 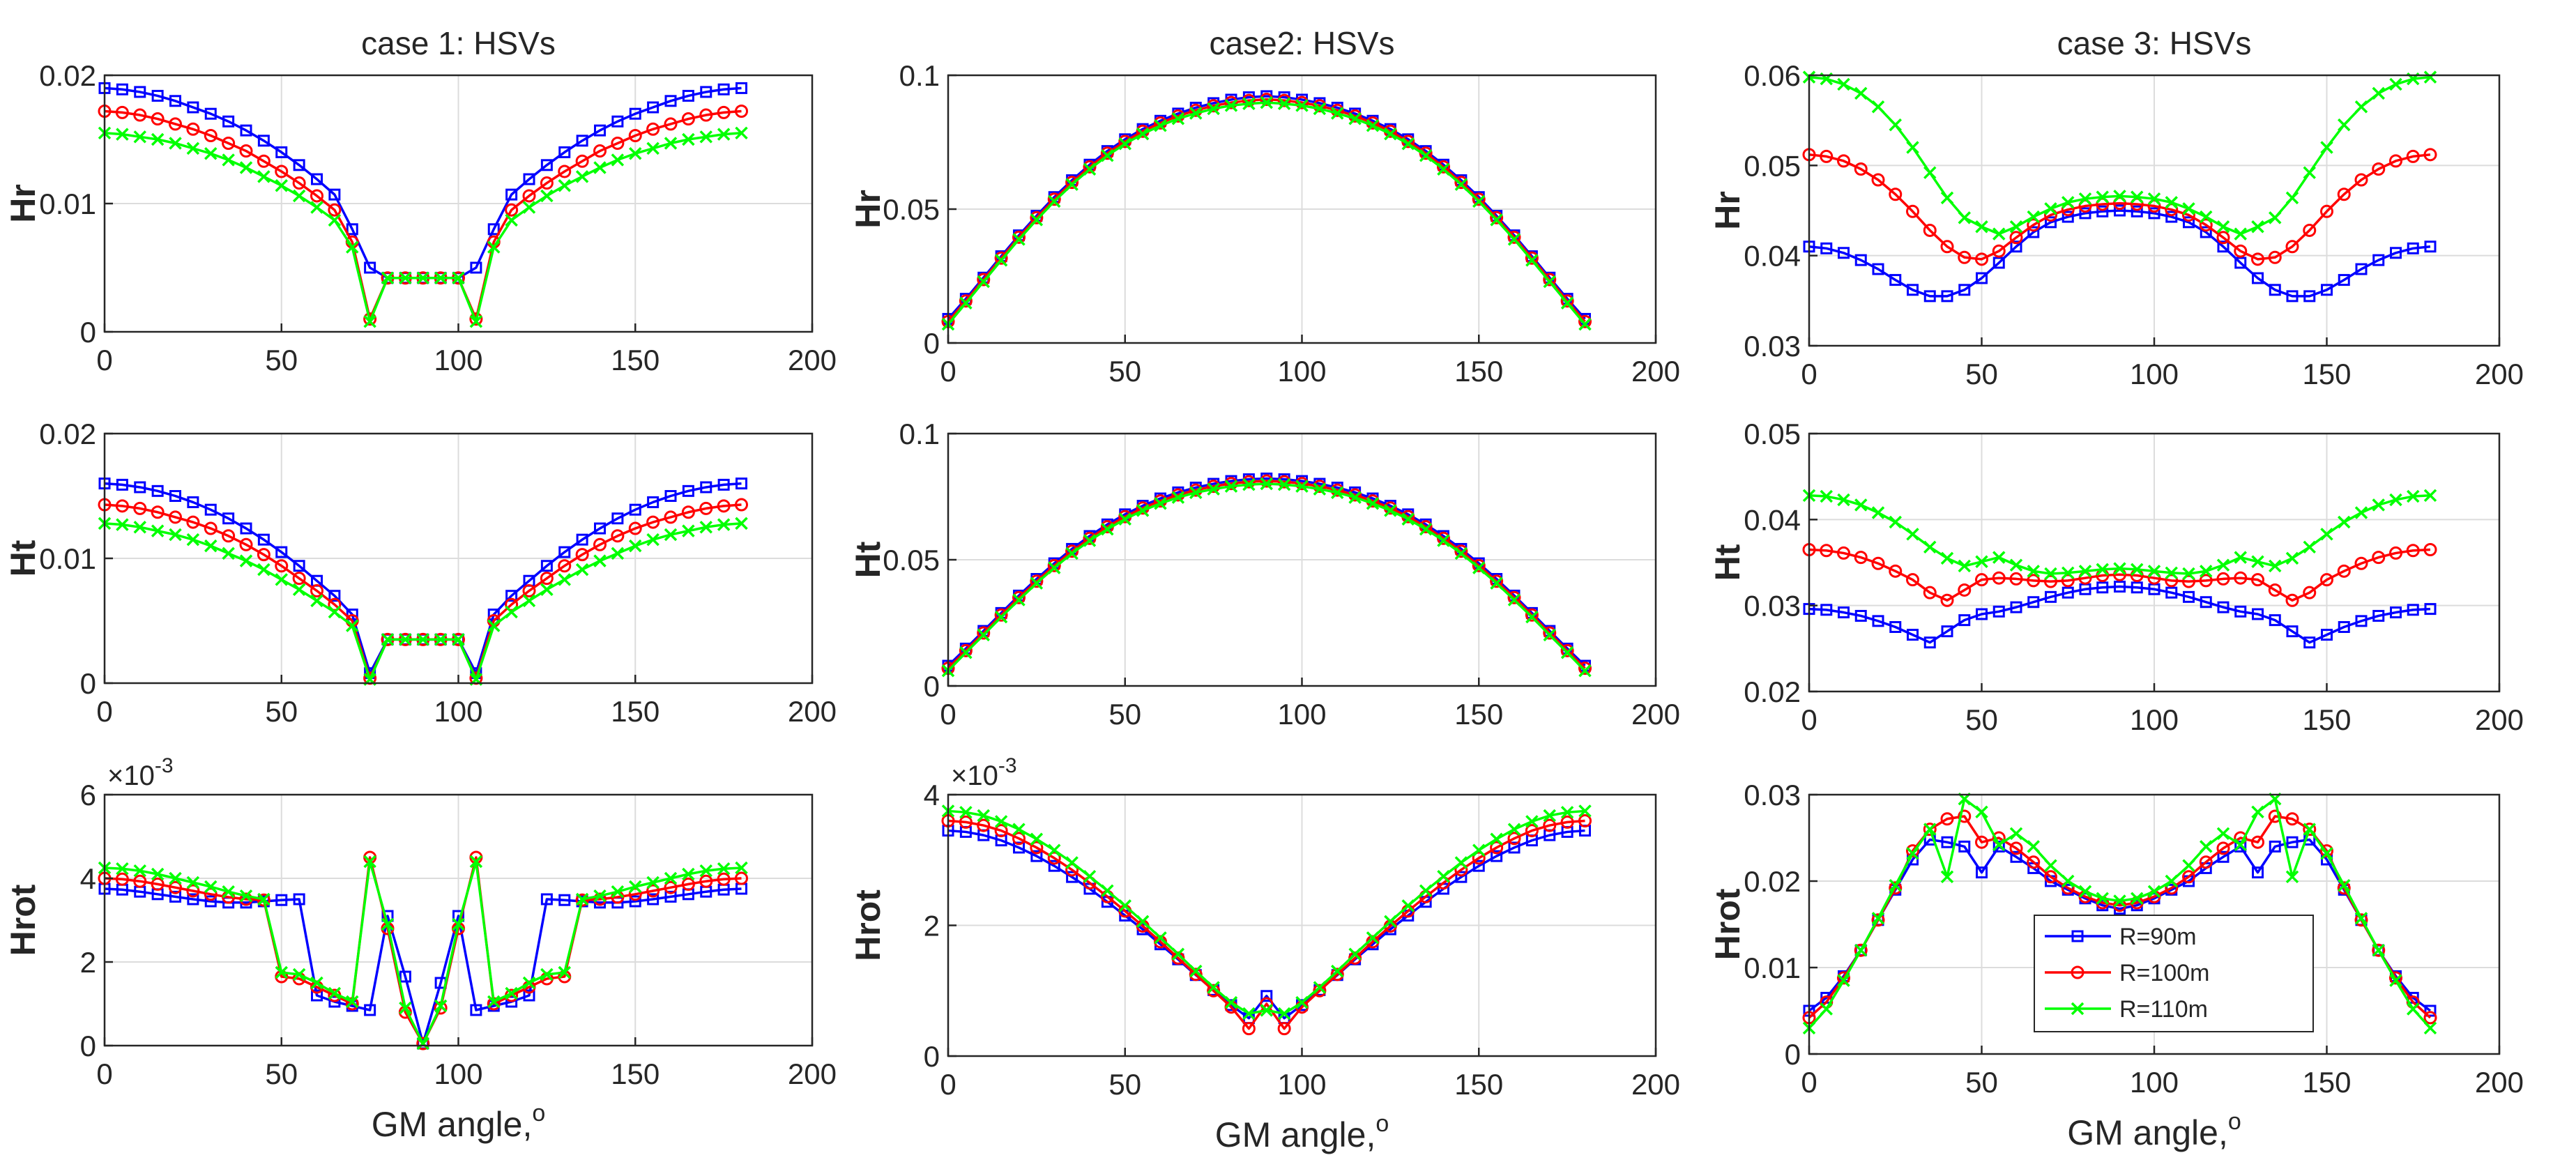 What do you see at coordinates (932, 795) in the screenshot?
I see `y-tick-label: 4` at bounding box center [932, 795].